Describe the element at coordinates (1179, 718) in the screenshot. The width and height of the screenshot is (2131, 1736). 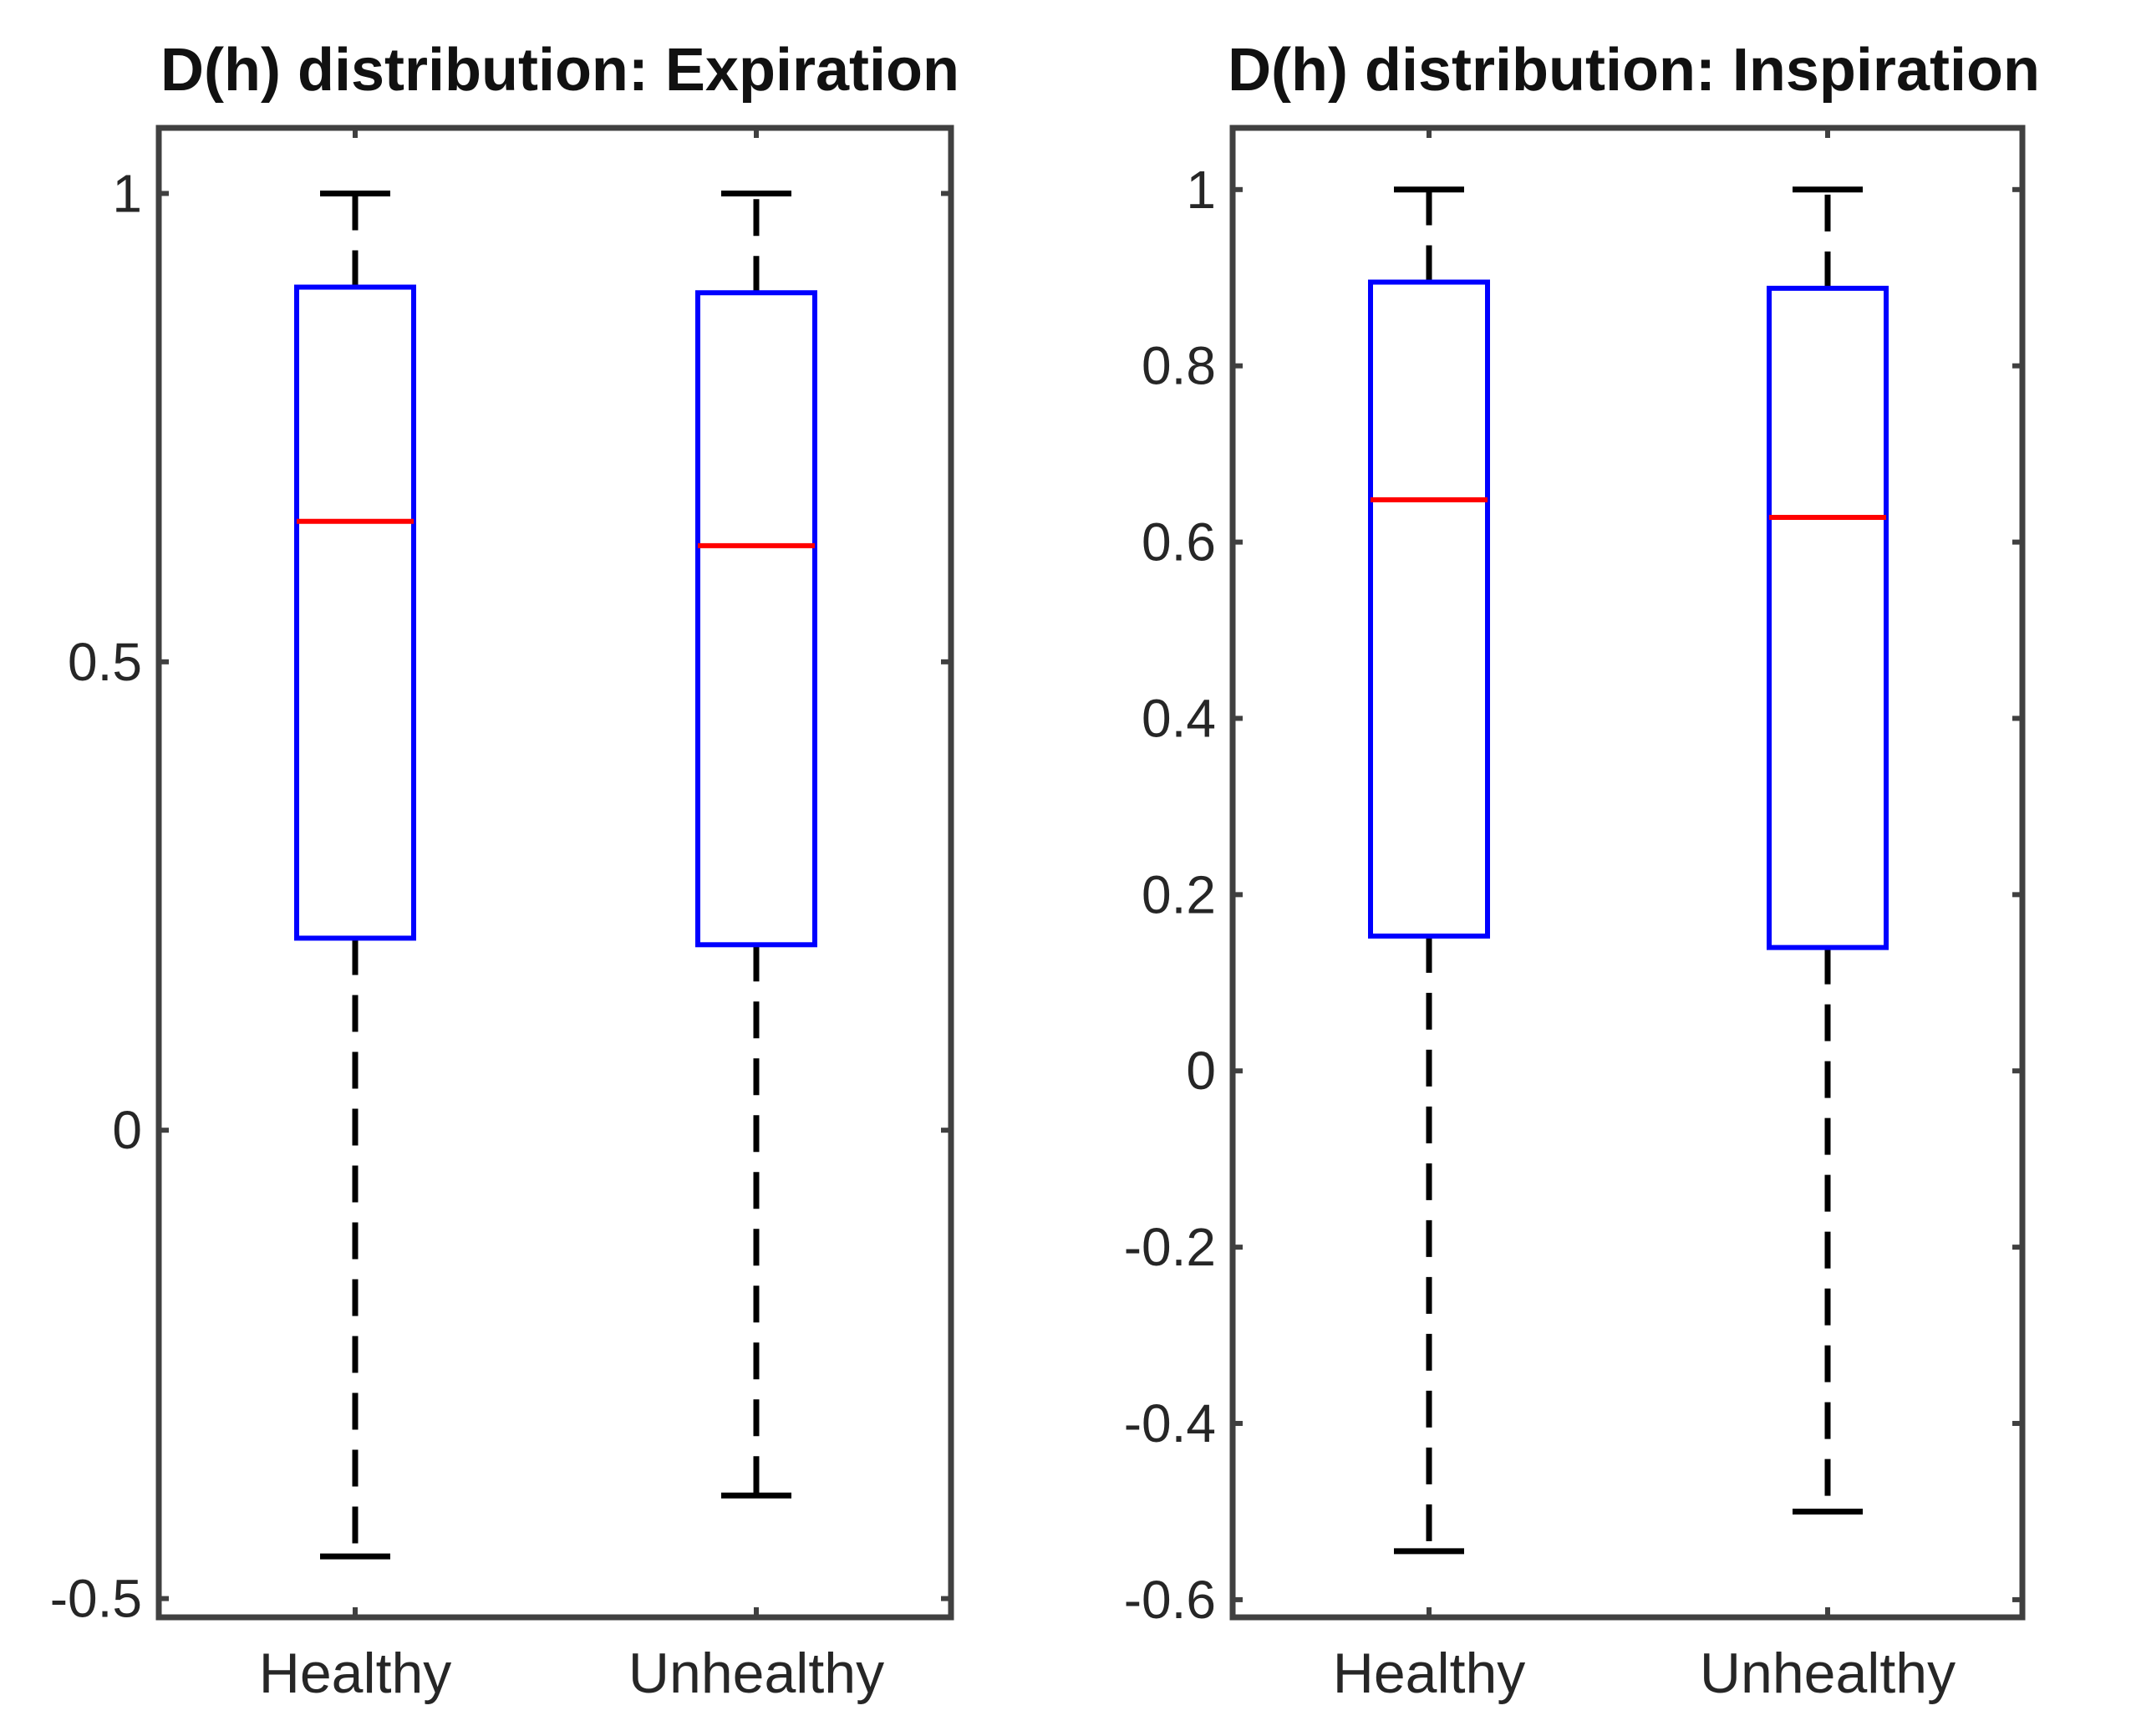
I see `inspiration-ytick-label: 0.4` at that location.